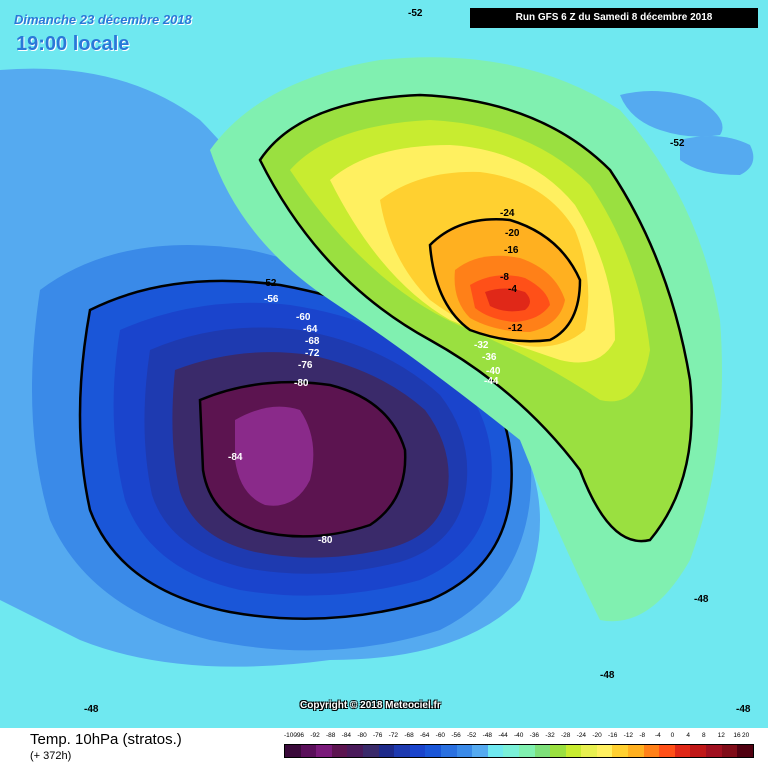 This screenshot has width=768, height=768. Describe the element at coordinates (312, 353) in the screenshot. I see `contour-label: -72` at that location.